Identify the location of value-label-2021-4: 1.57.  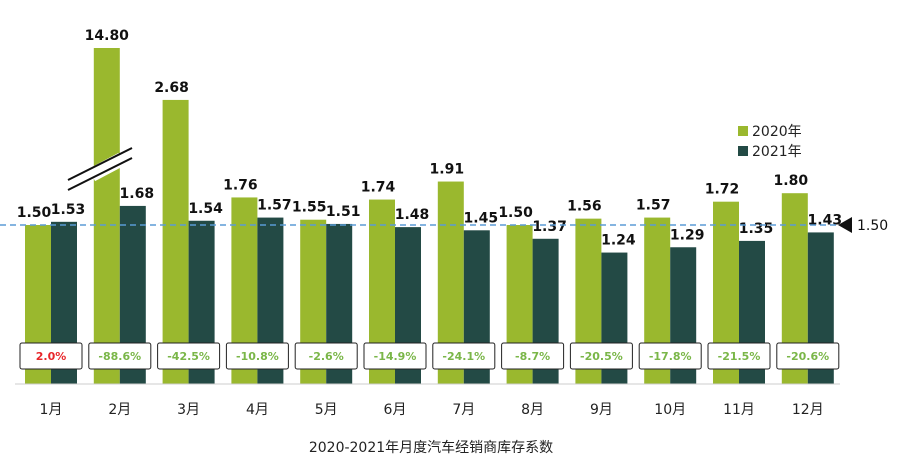
(274, 206).